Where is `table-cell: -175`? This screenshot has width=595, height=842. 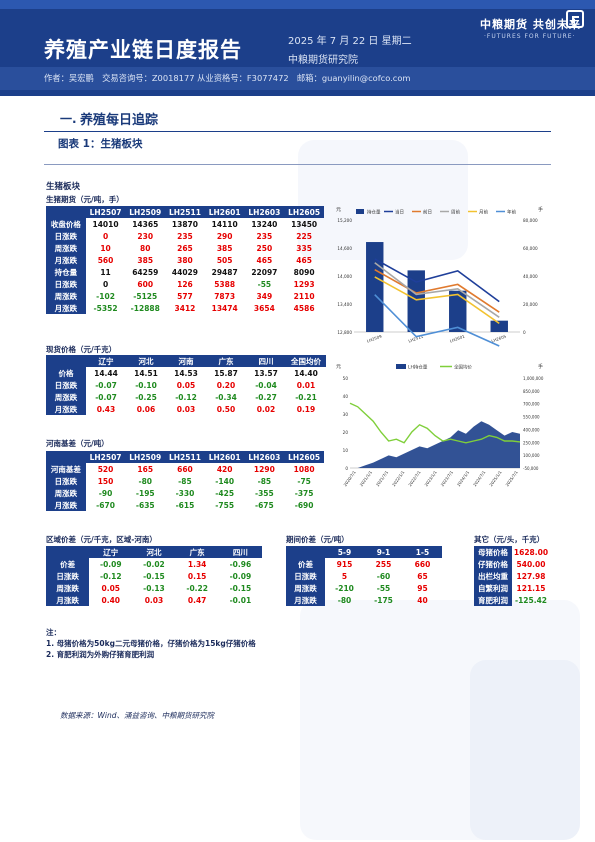 table-cell: -175 is located at coordinates (383, 600).